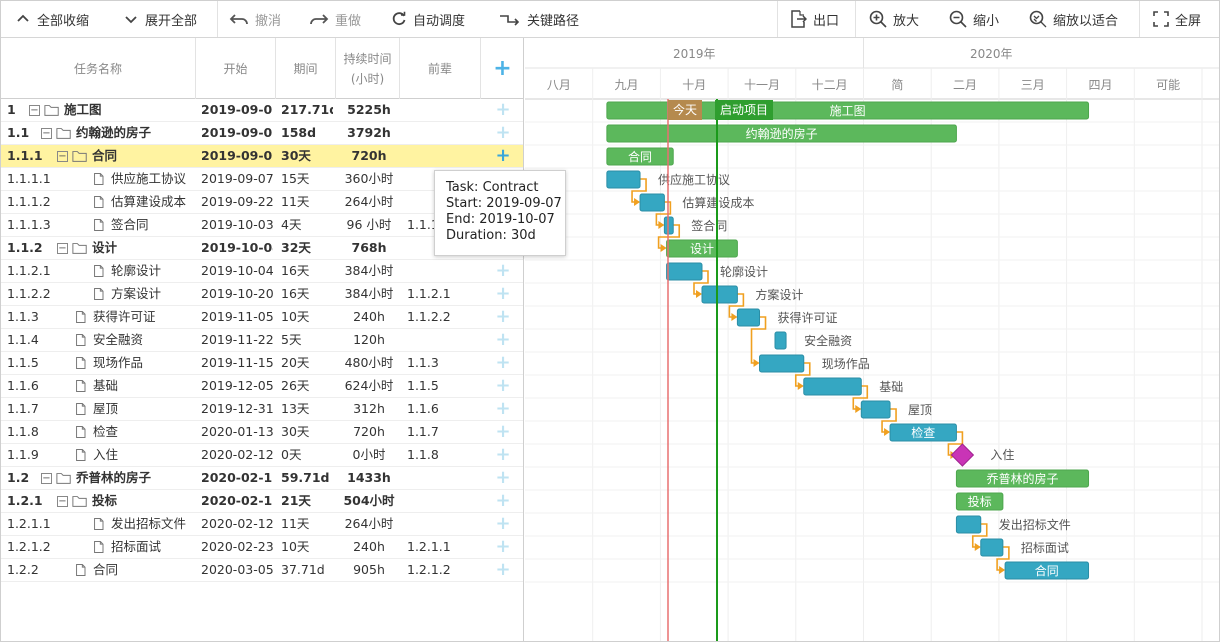 This screenshot has height=642, width=1220. What do you see at coordinates (974, 19) in the screenshot?
I see `zoom-out-button: 缩小` at bounding box center [974, 19].